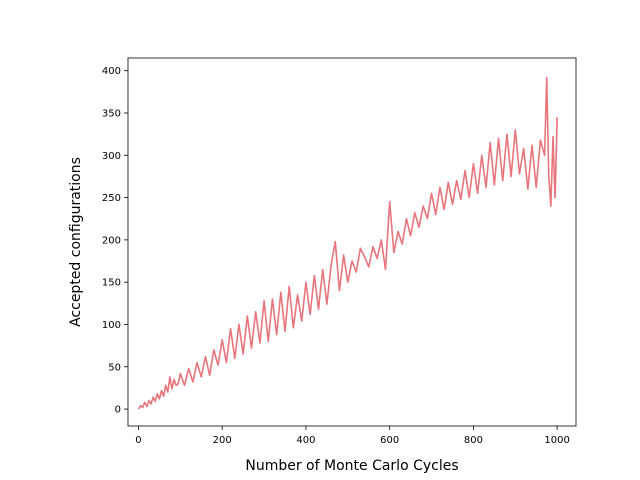 The width and height of the screenshot is (640, 480). Describe the element at coordinates (111, 113) in the screenshot. I see `y-tick-label: 350` at that location.